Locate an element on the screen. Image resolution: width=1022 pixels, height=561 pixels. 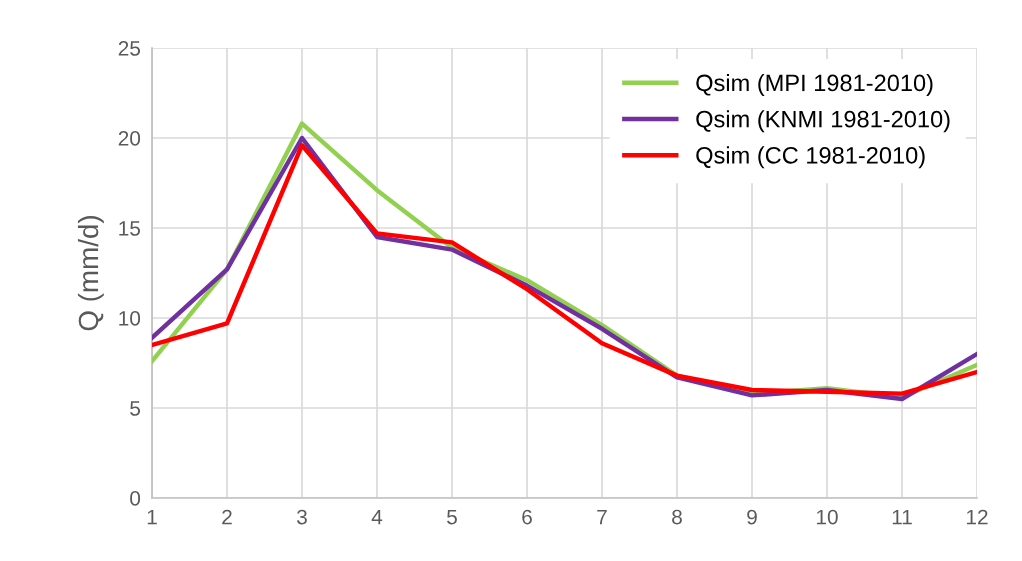
x-tick-label: 1 is located at coordinates (152, 517).